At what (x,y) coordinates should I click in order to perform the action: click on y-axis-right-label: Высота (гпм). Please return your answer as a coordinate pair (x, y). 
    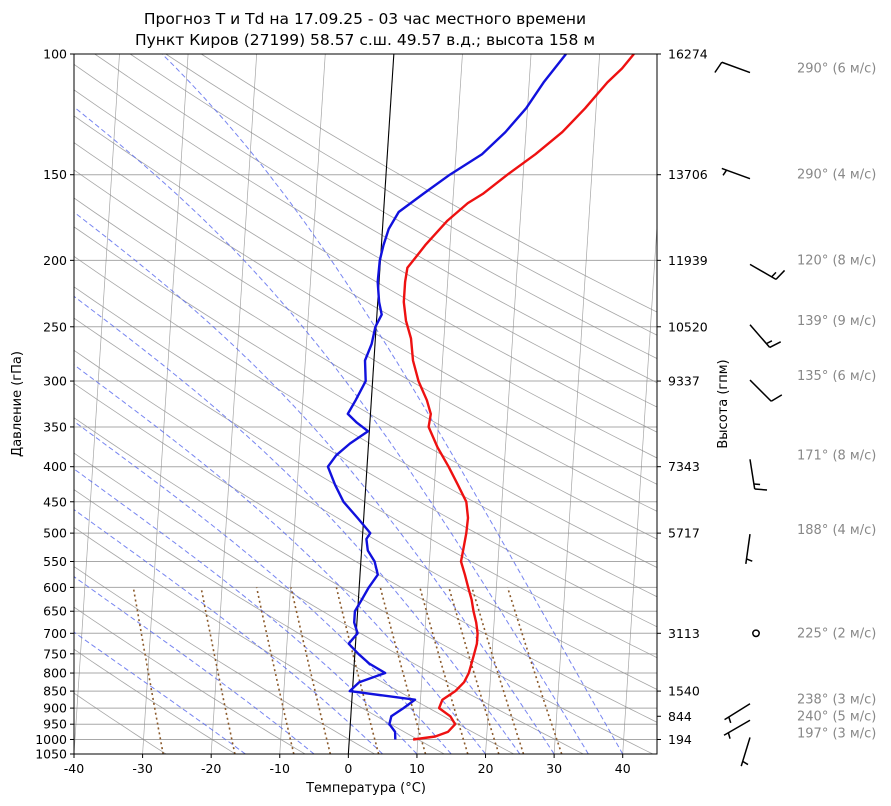
    Looking at the image, I should click on (723, 403).